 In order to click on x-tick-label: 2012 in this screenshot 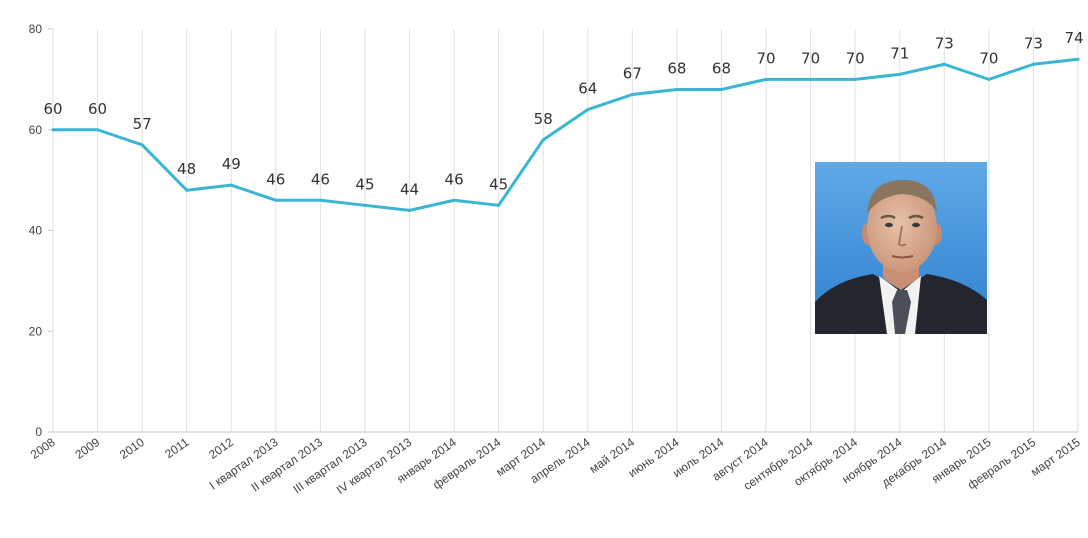, I will do `click(221, 448)`.